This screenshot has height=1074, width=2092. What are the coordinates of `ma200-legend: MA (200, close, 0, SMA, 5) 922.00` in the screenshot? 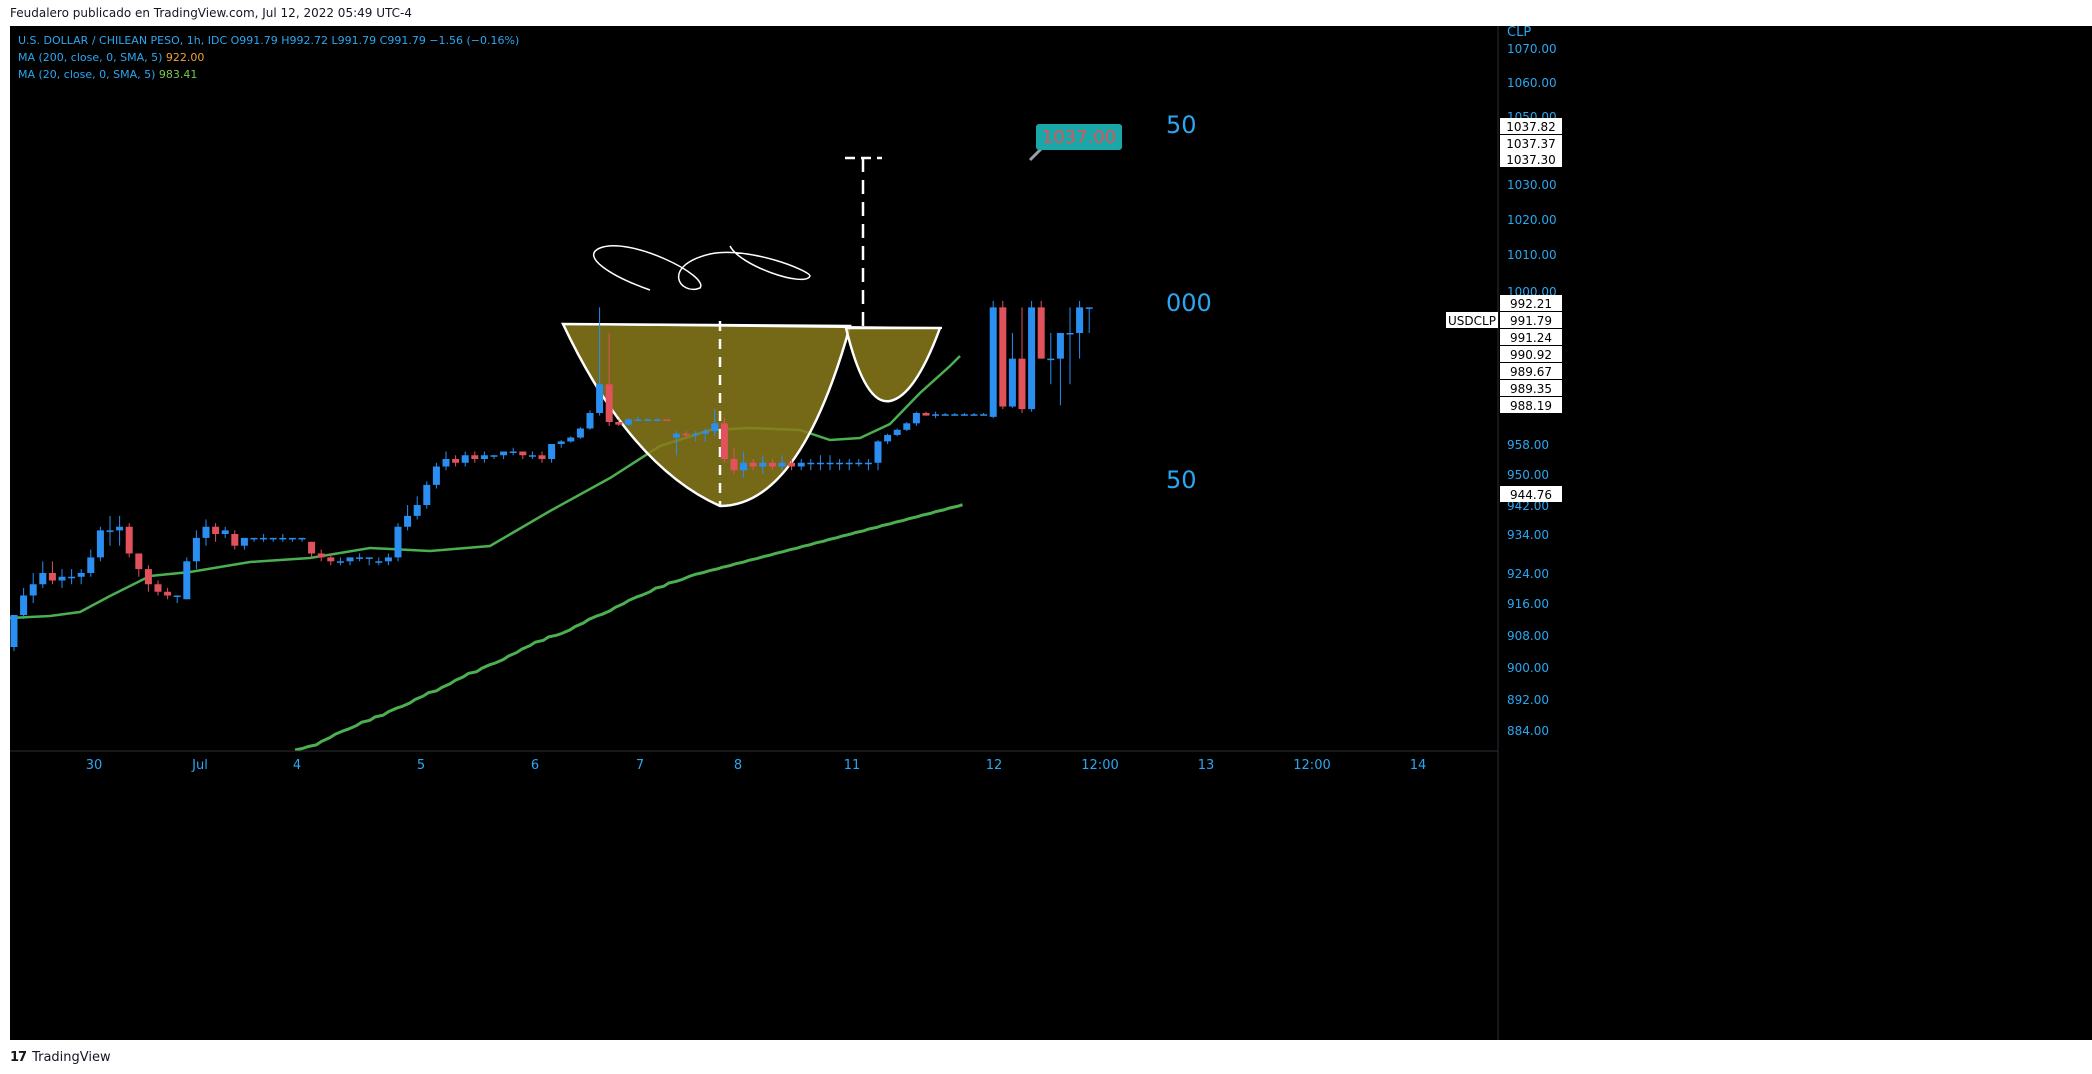 It's located at (268, 57).